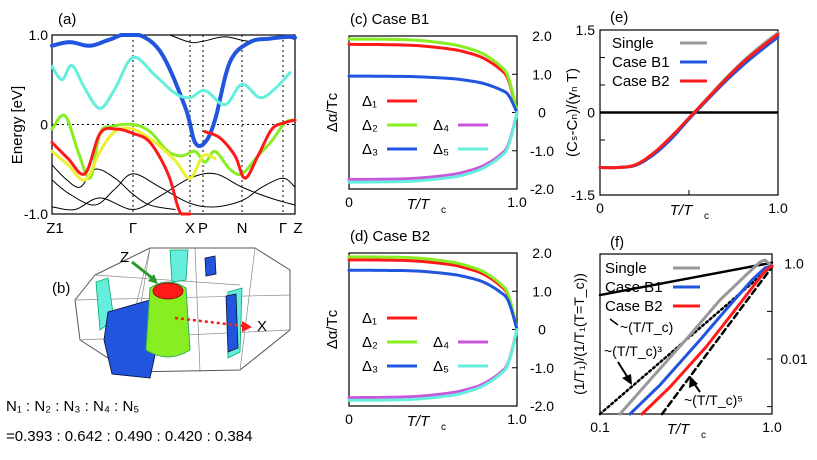 The height and width of the screenshot is (460, 817). What do you see at coordinates (617, 242) in the screenshot?
I see `panel-label-f: (f)` at bounding box center [617, 242].